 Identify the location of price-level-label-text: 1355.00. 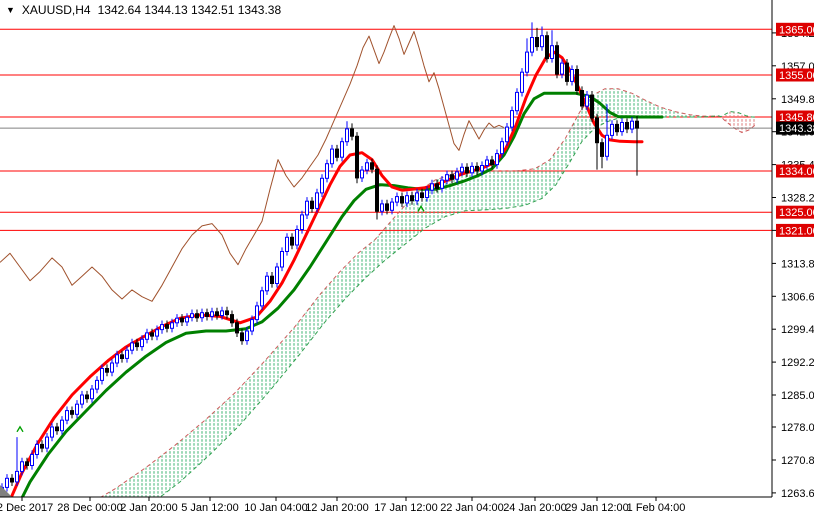
(796, 76).